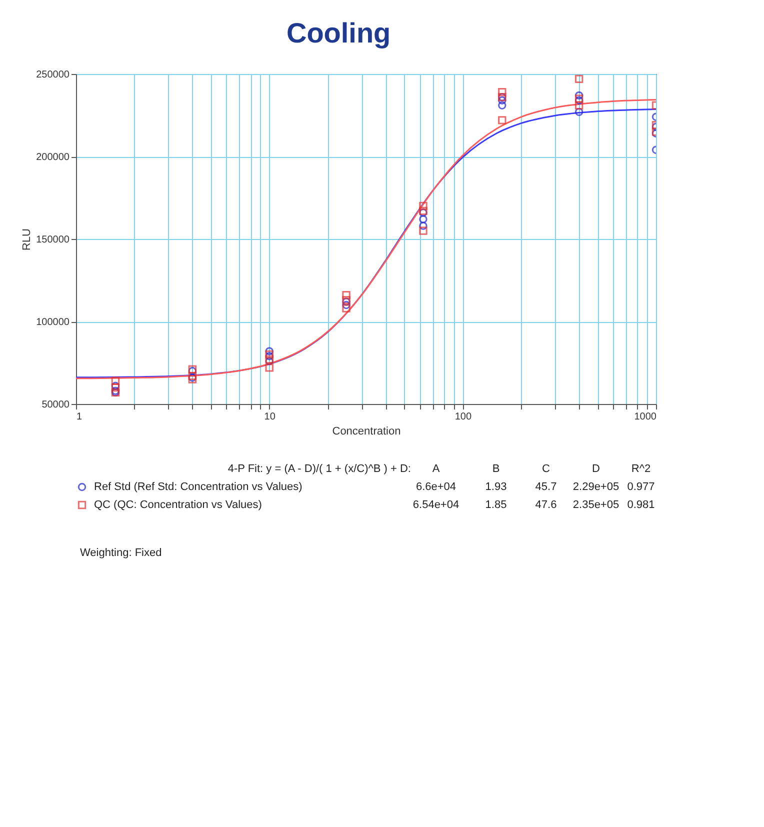 The width and height of the screenshot is (764, 827). I want to click on text: 1.85, so click(496, 505).